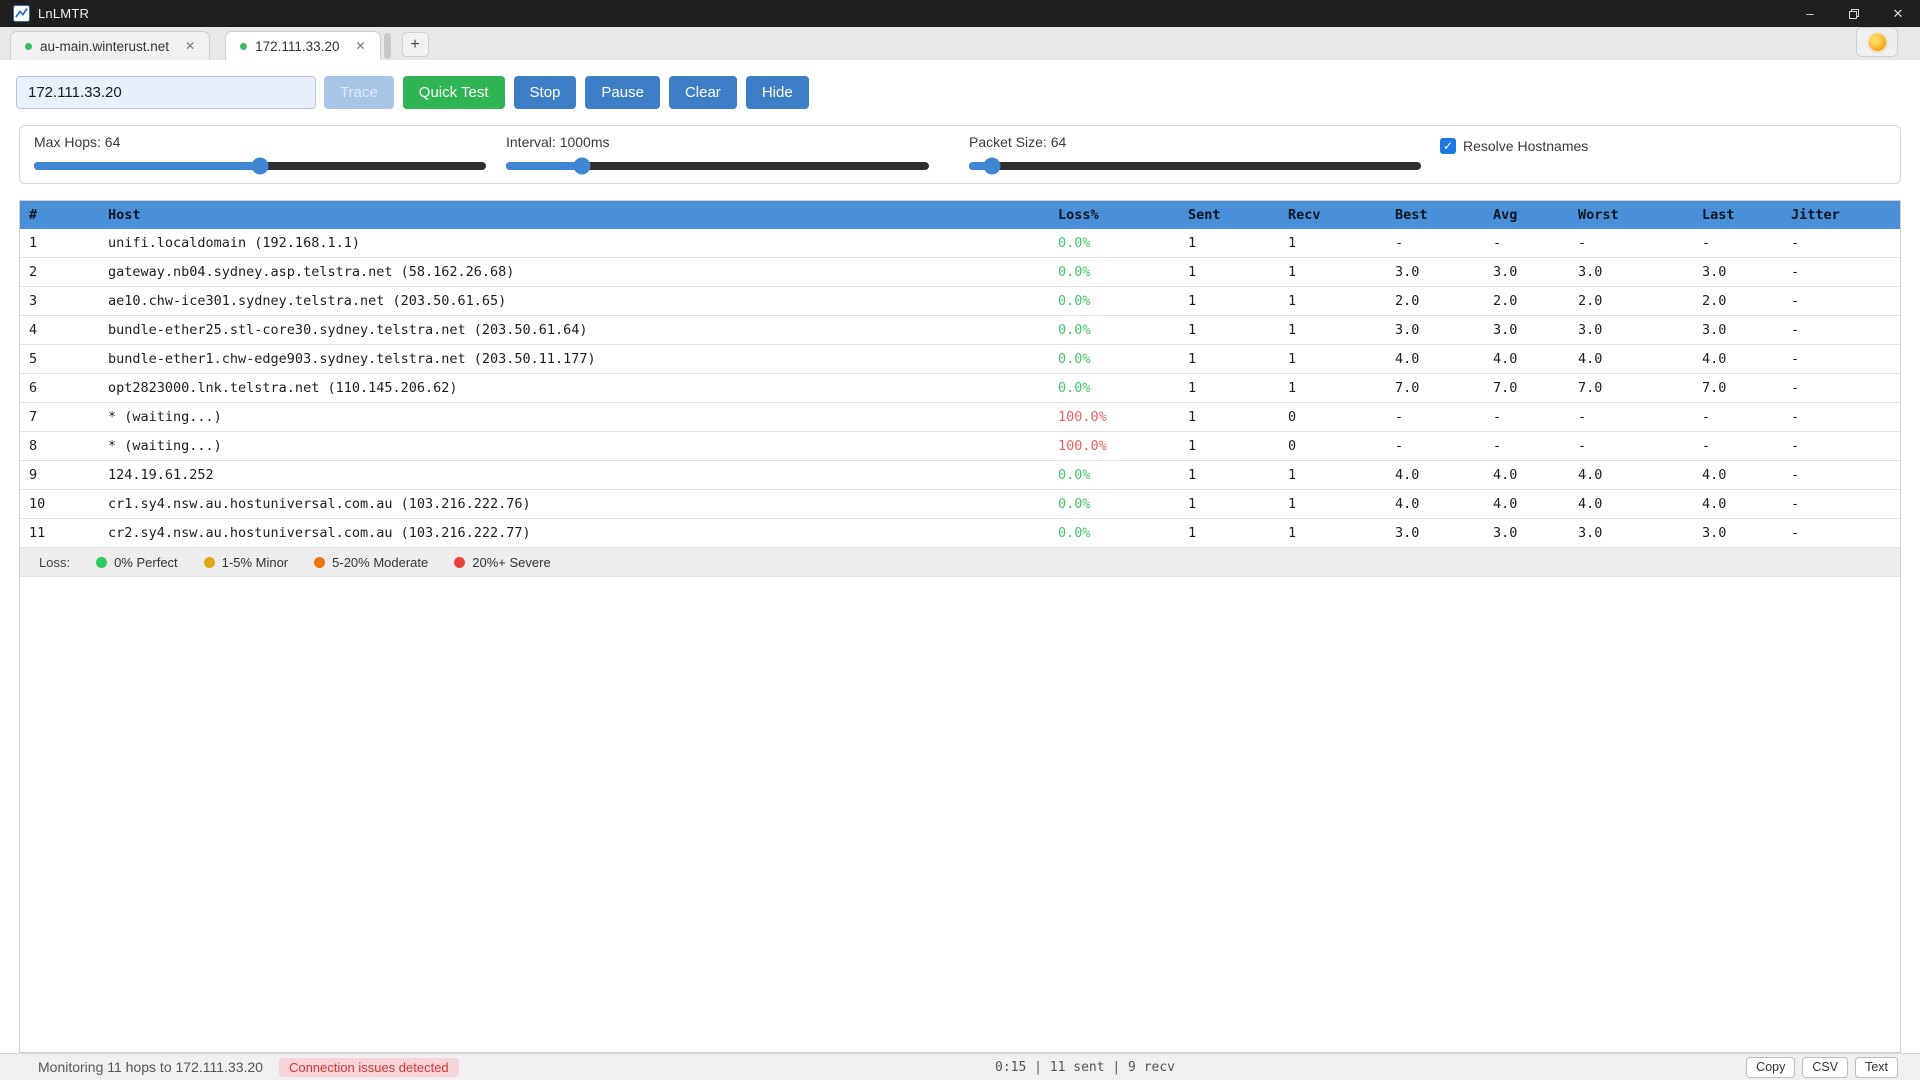 The height and width of the screenshot is (1080, 1920). I want to click on legend-label: 1-5% Minor, so click(255, 562).